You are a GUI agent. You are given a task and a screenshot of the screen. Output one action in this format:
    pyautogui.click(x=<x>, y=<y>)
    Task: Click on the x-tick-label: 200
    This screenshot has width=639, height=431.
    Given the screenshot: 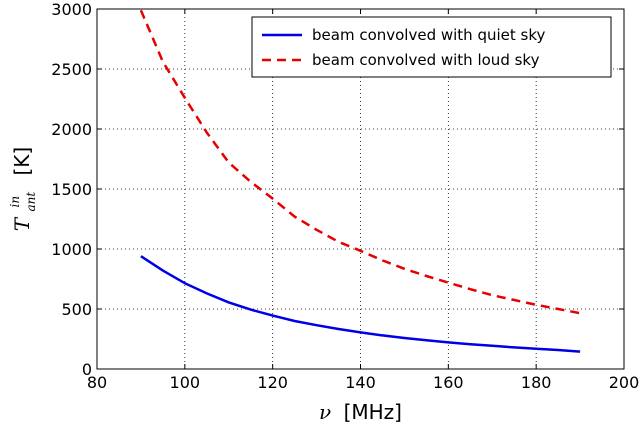 What is the action you would take?
    pyautogui.click(x=624, y=382)
    